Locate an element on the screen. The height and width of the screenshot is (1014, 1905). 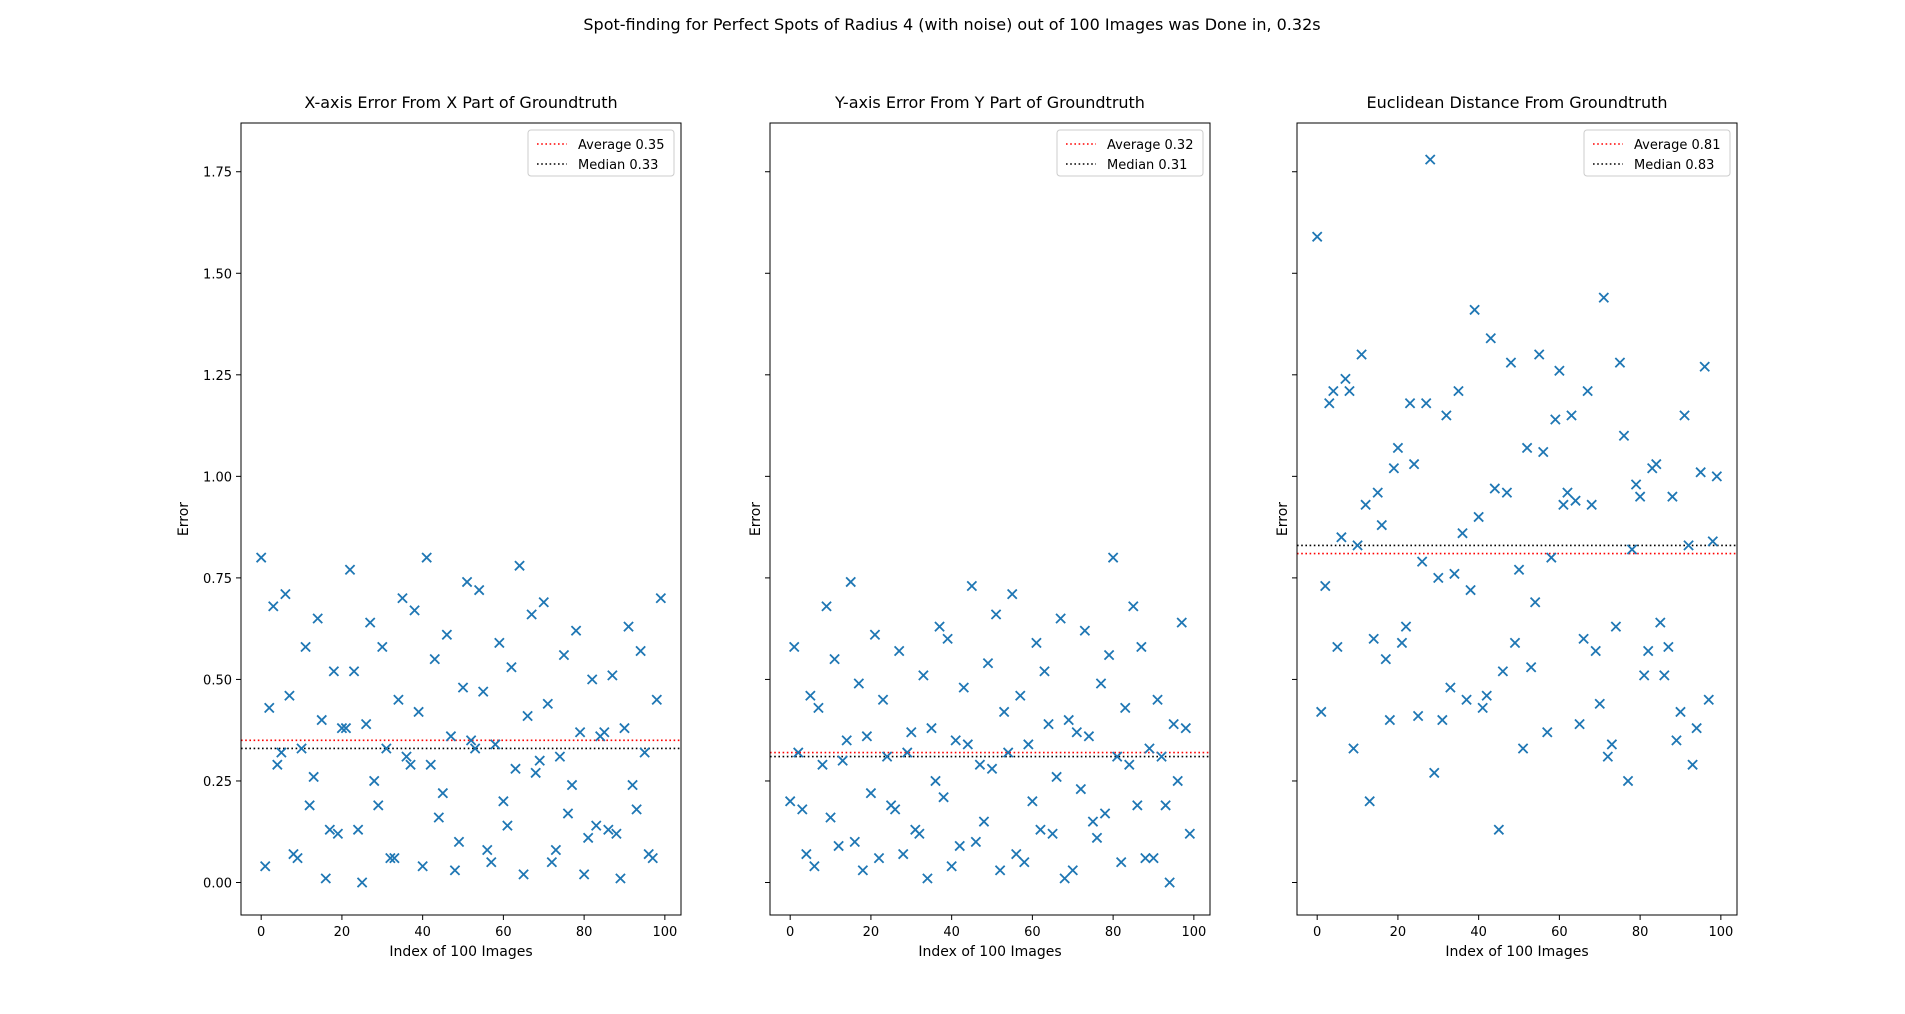
x-axis-label: Index of 100 Images is located at coordinates (1516, 952).